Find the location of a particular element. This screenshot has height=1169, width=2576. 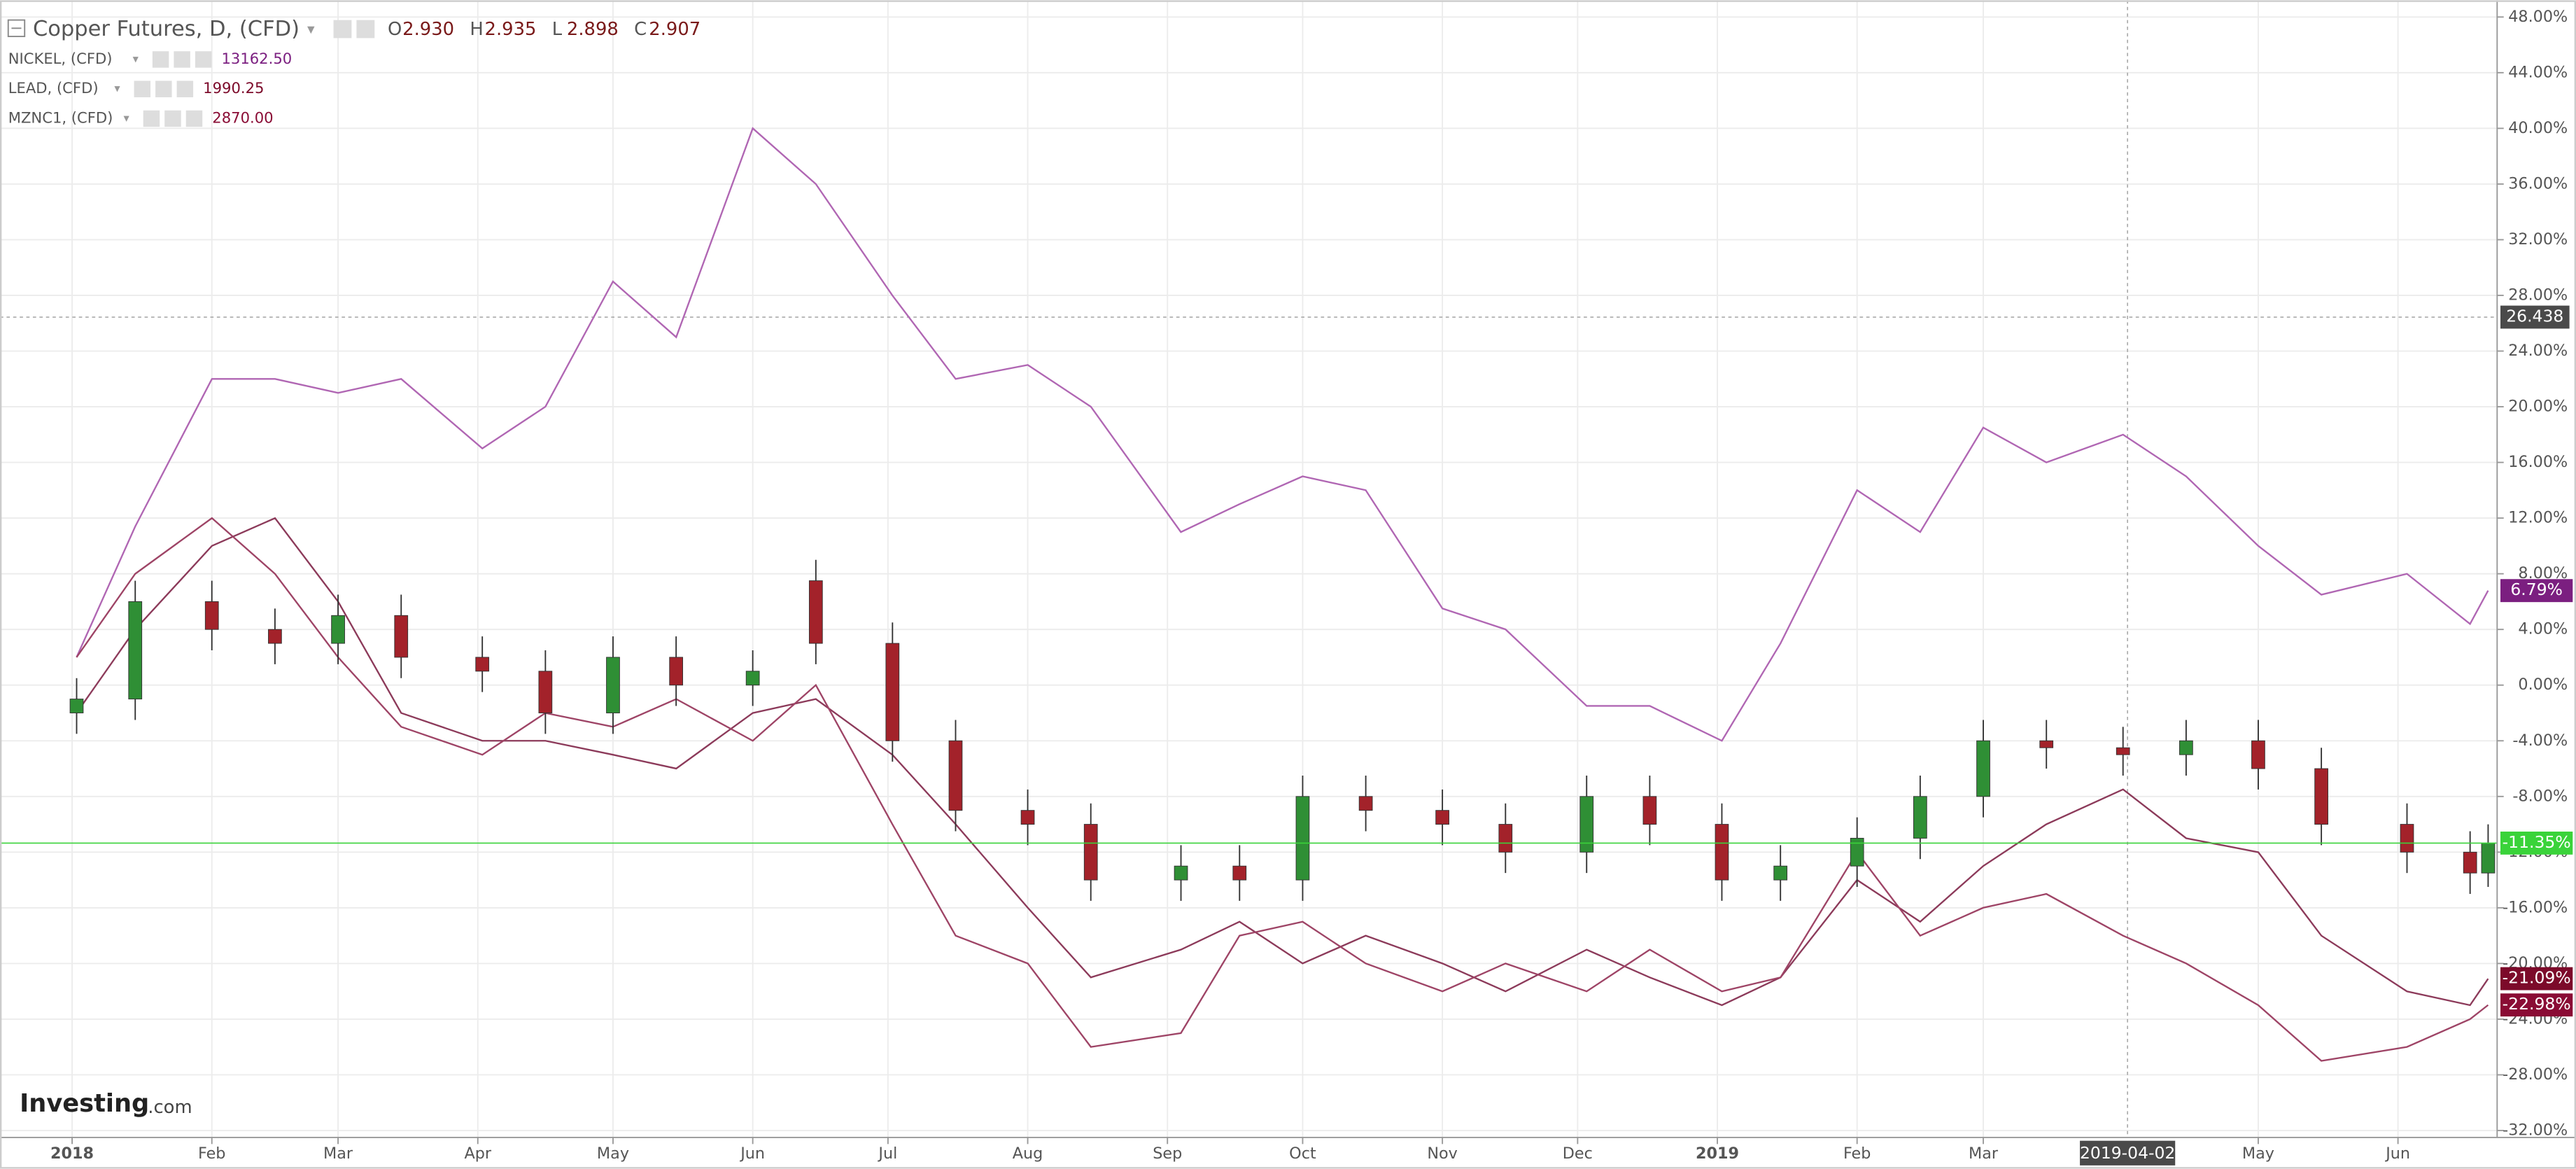

chart-title: Copper Futures, D, (CFD) is located at coordinates (166, 29).